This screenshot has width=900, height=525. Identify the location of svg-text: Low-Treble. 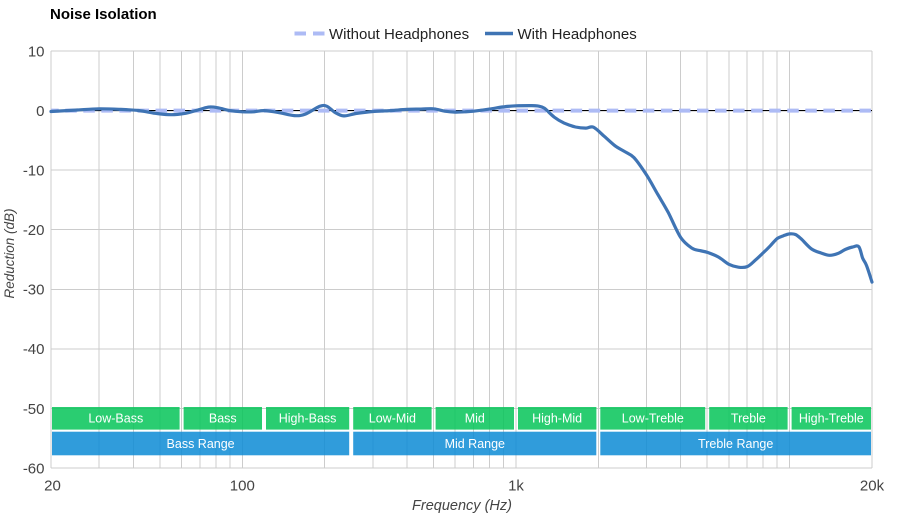
(653, 419).